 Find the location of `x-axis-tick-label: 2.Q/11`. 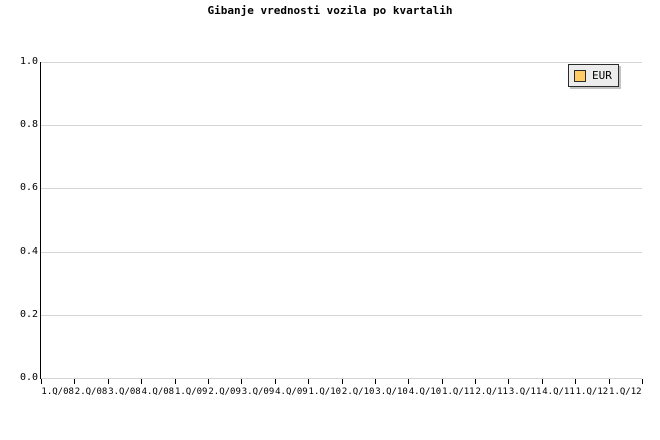

x-axis-tick-label: 2.Q/11 is located at coordinates (491, 392).